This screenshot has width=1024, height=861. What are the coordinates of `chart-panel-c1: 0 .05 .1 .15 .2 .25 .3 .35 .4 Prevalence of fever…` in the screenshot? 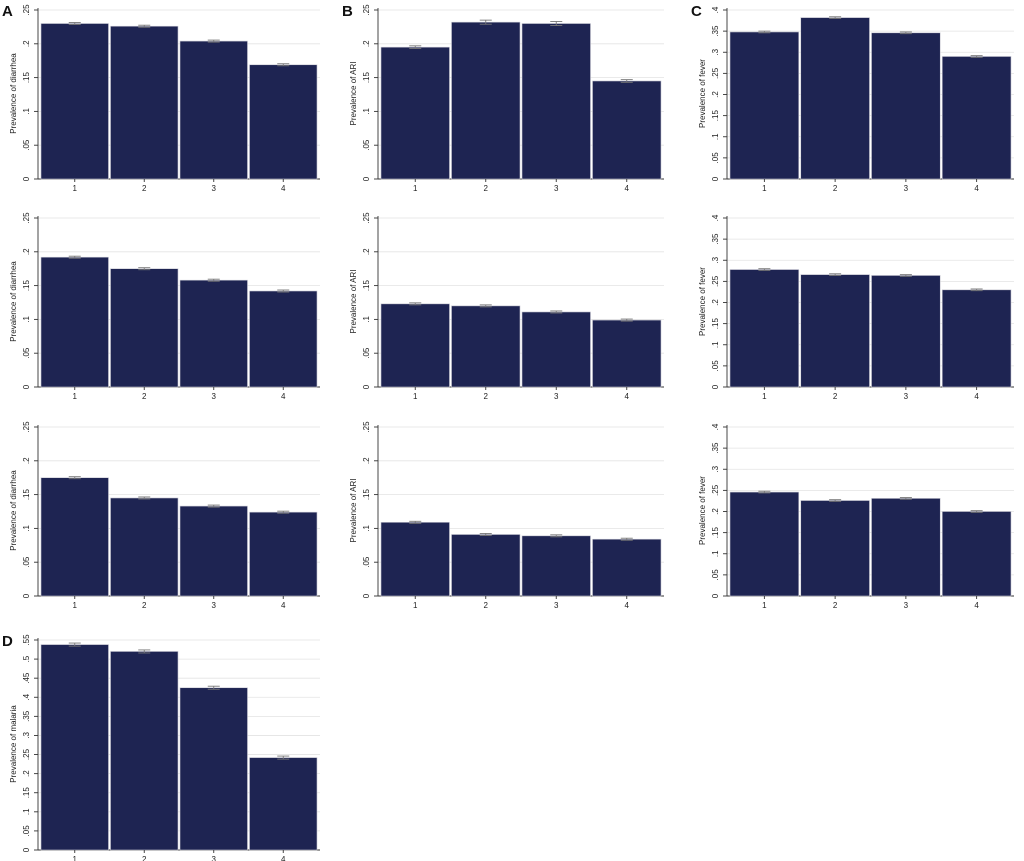 It's located at (852, 98).